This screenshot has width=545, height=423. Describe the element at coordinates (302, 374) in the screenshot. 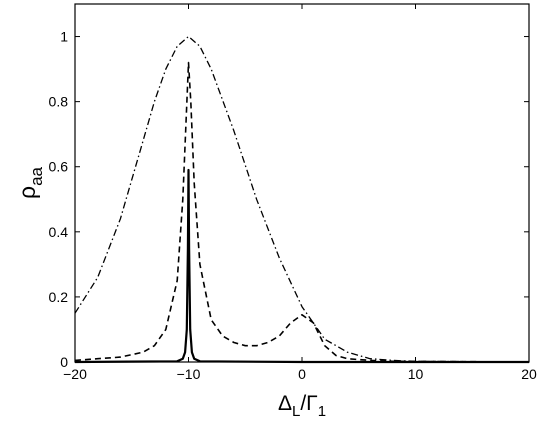

I see `x-tick-label: 0` at that location.